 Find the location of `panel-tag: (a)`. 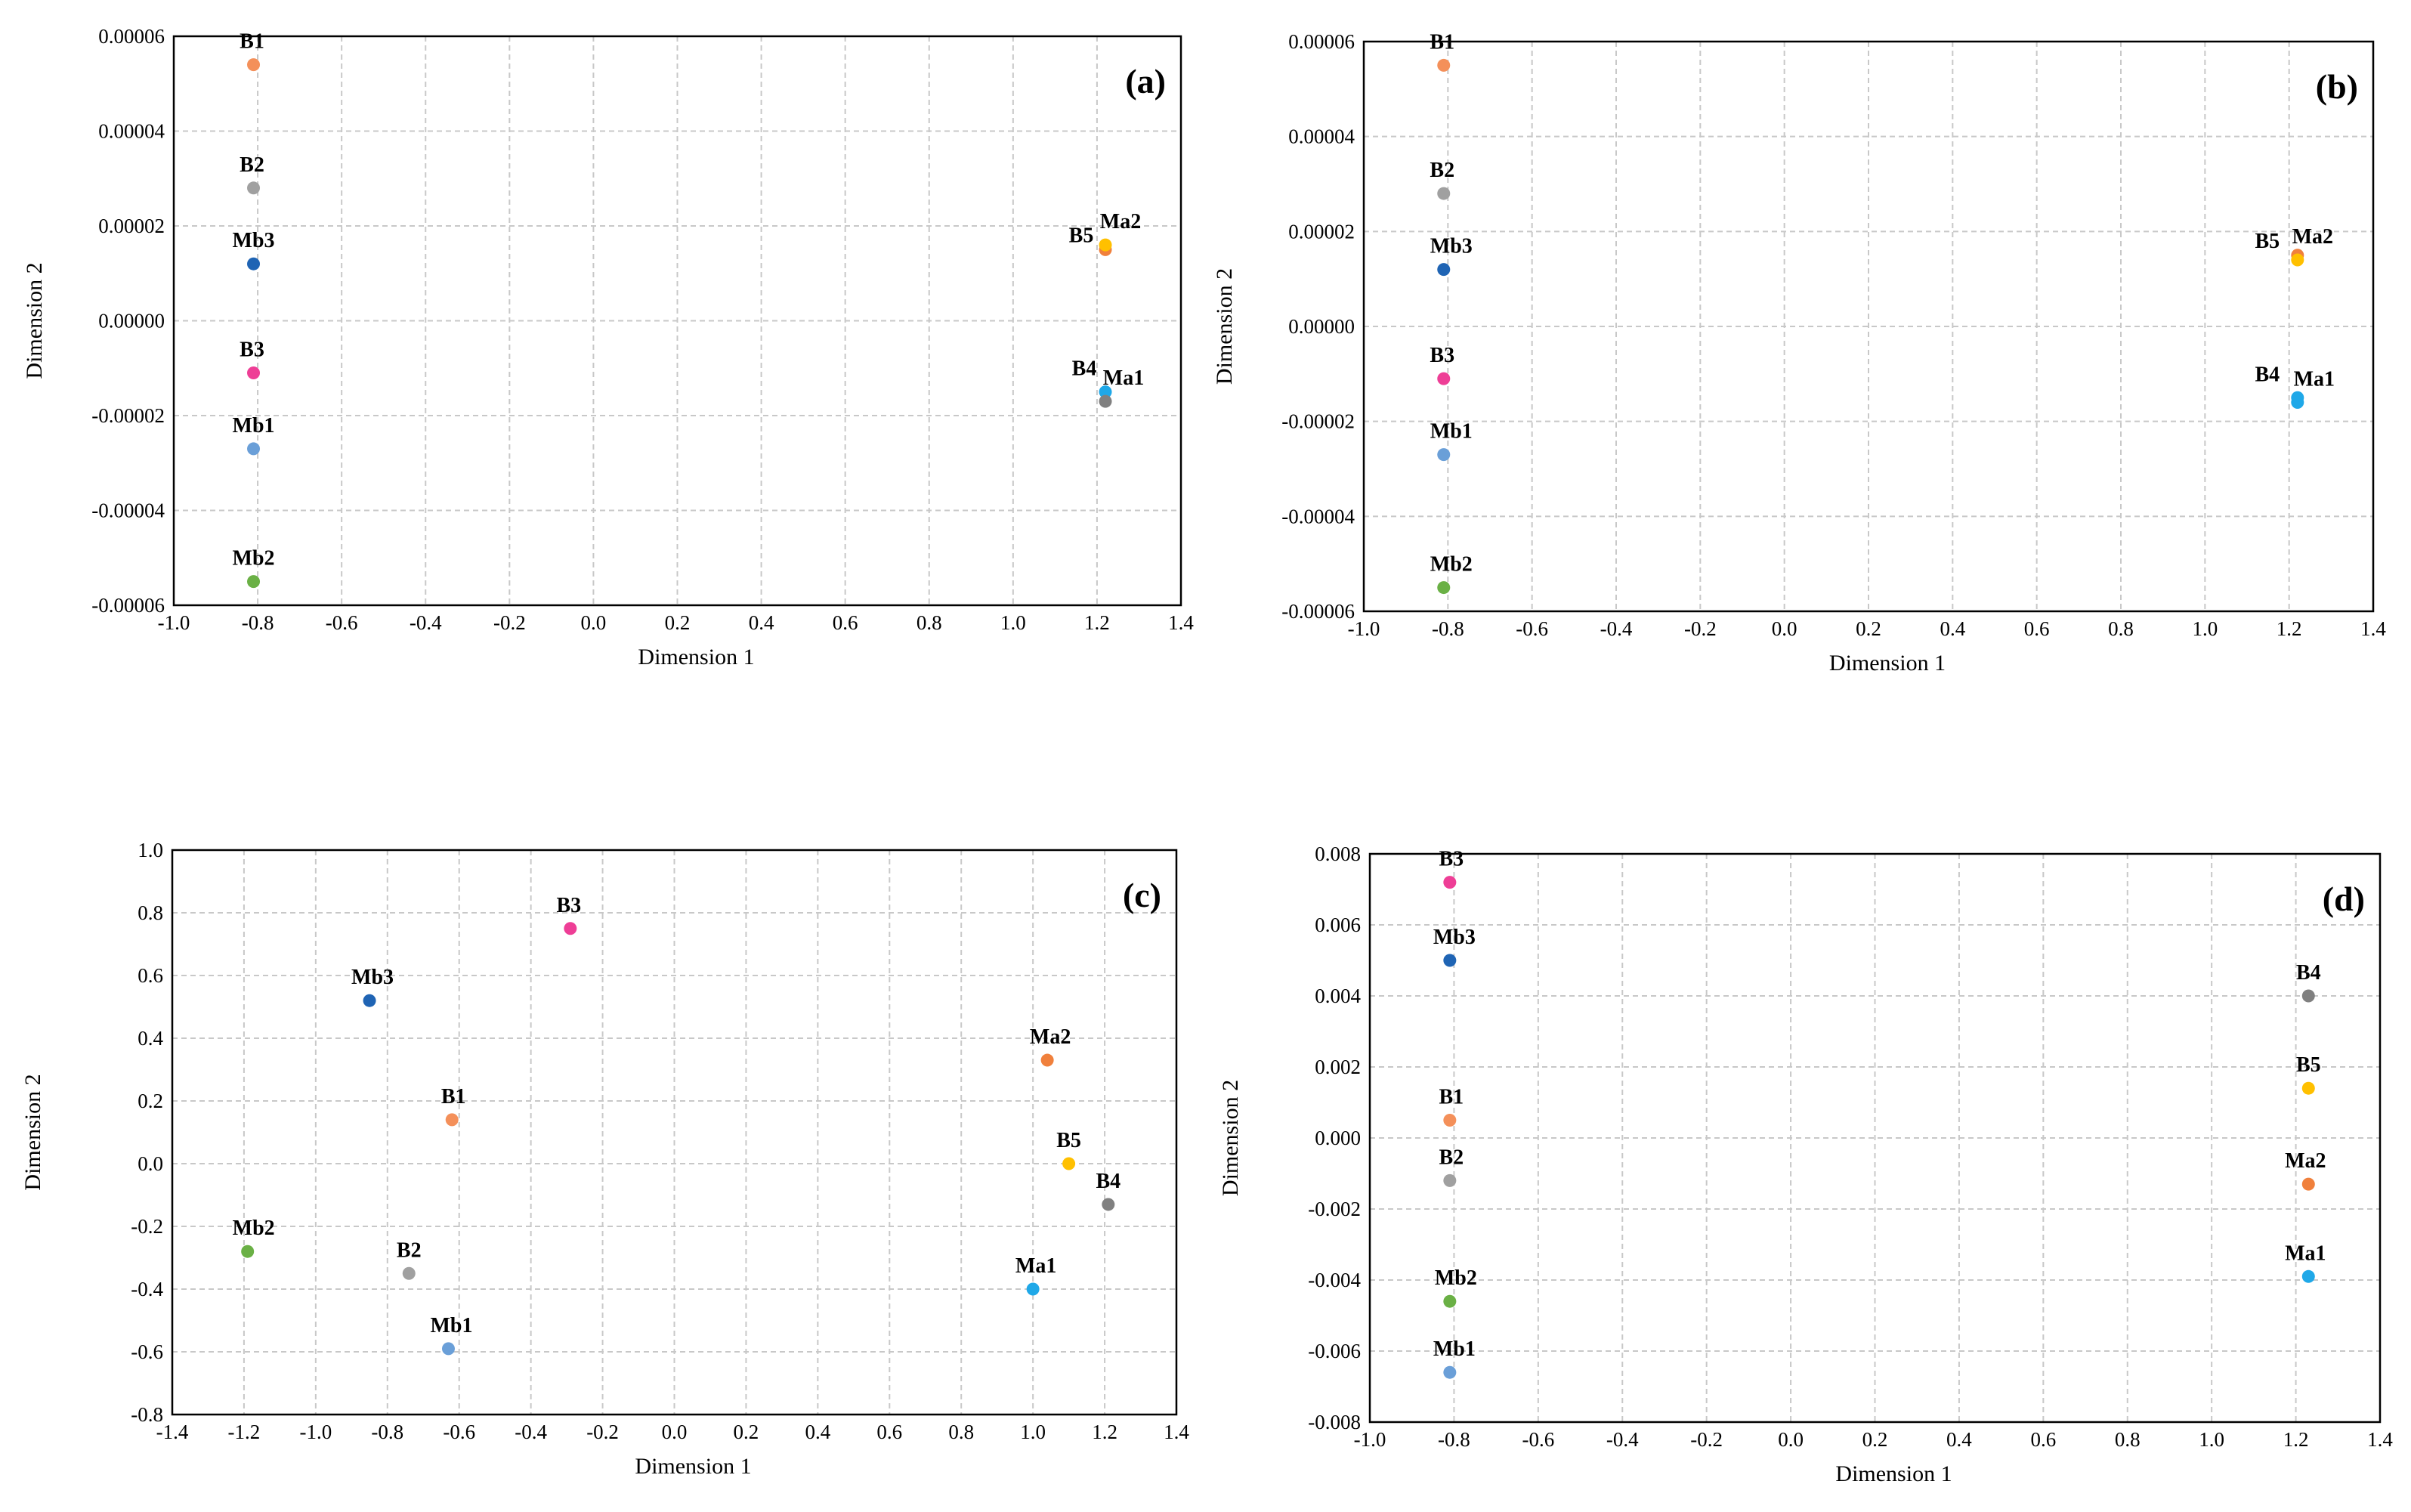

panel-tag: (a) is located at coordinates (1145, 81).